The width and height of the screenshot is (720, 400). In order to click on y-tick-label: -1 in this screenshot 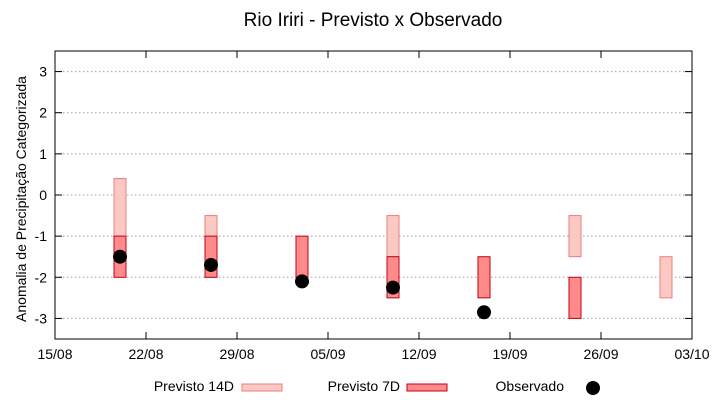, I will do `click(41, 236)`.